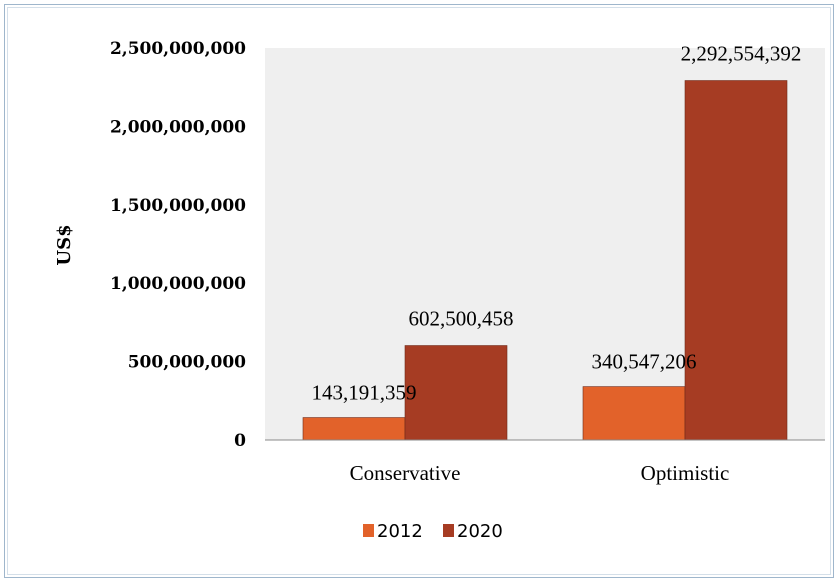 The height and width of the screenshot is (584, 840). What do you see at coordinates (433, 531) in the screenshot?
I see `legend: 2012 2020` at bounding box center [433, 531].